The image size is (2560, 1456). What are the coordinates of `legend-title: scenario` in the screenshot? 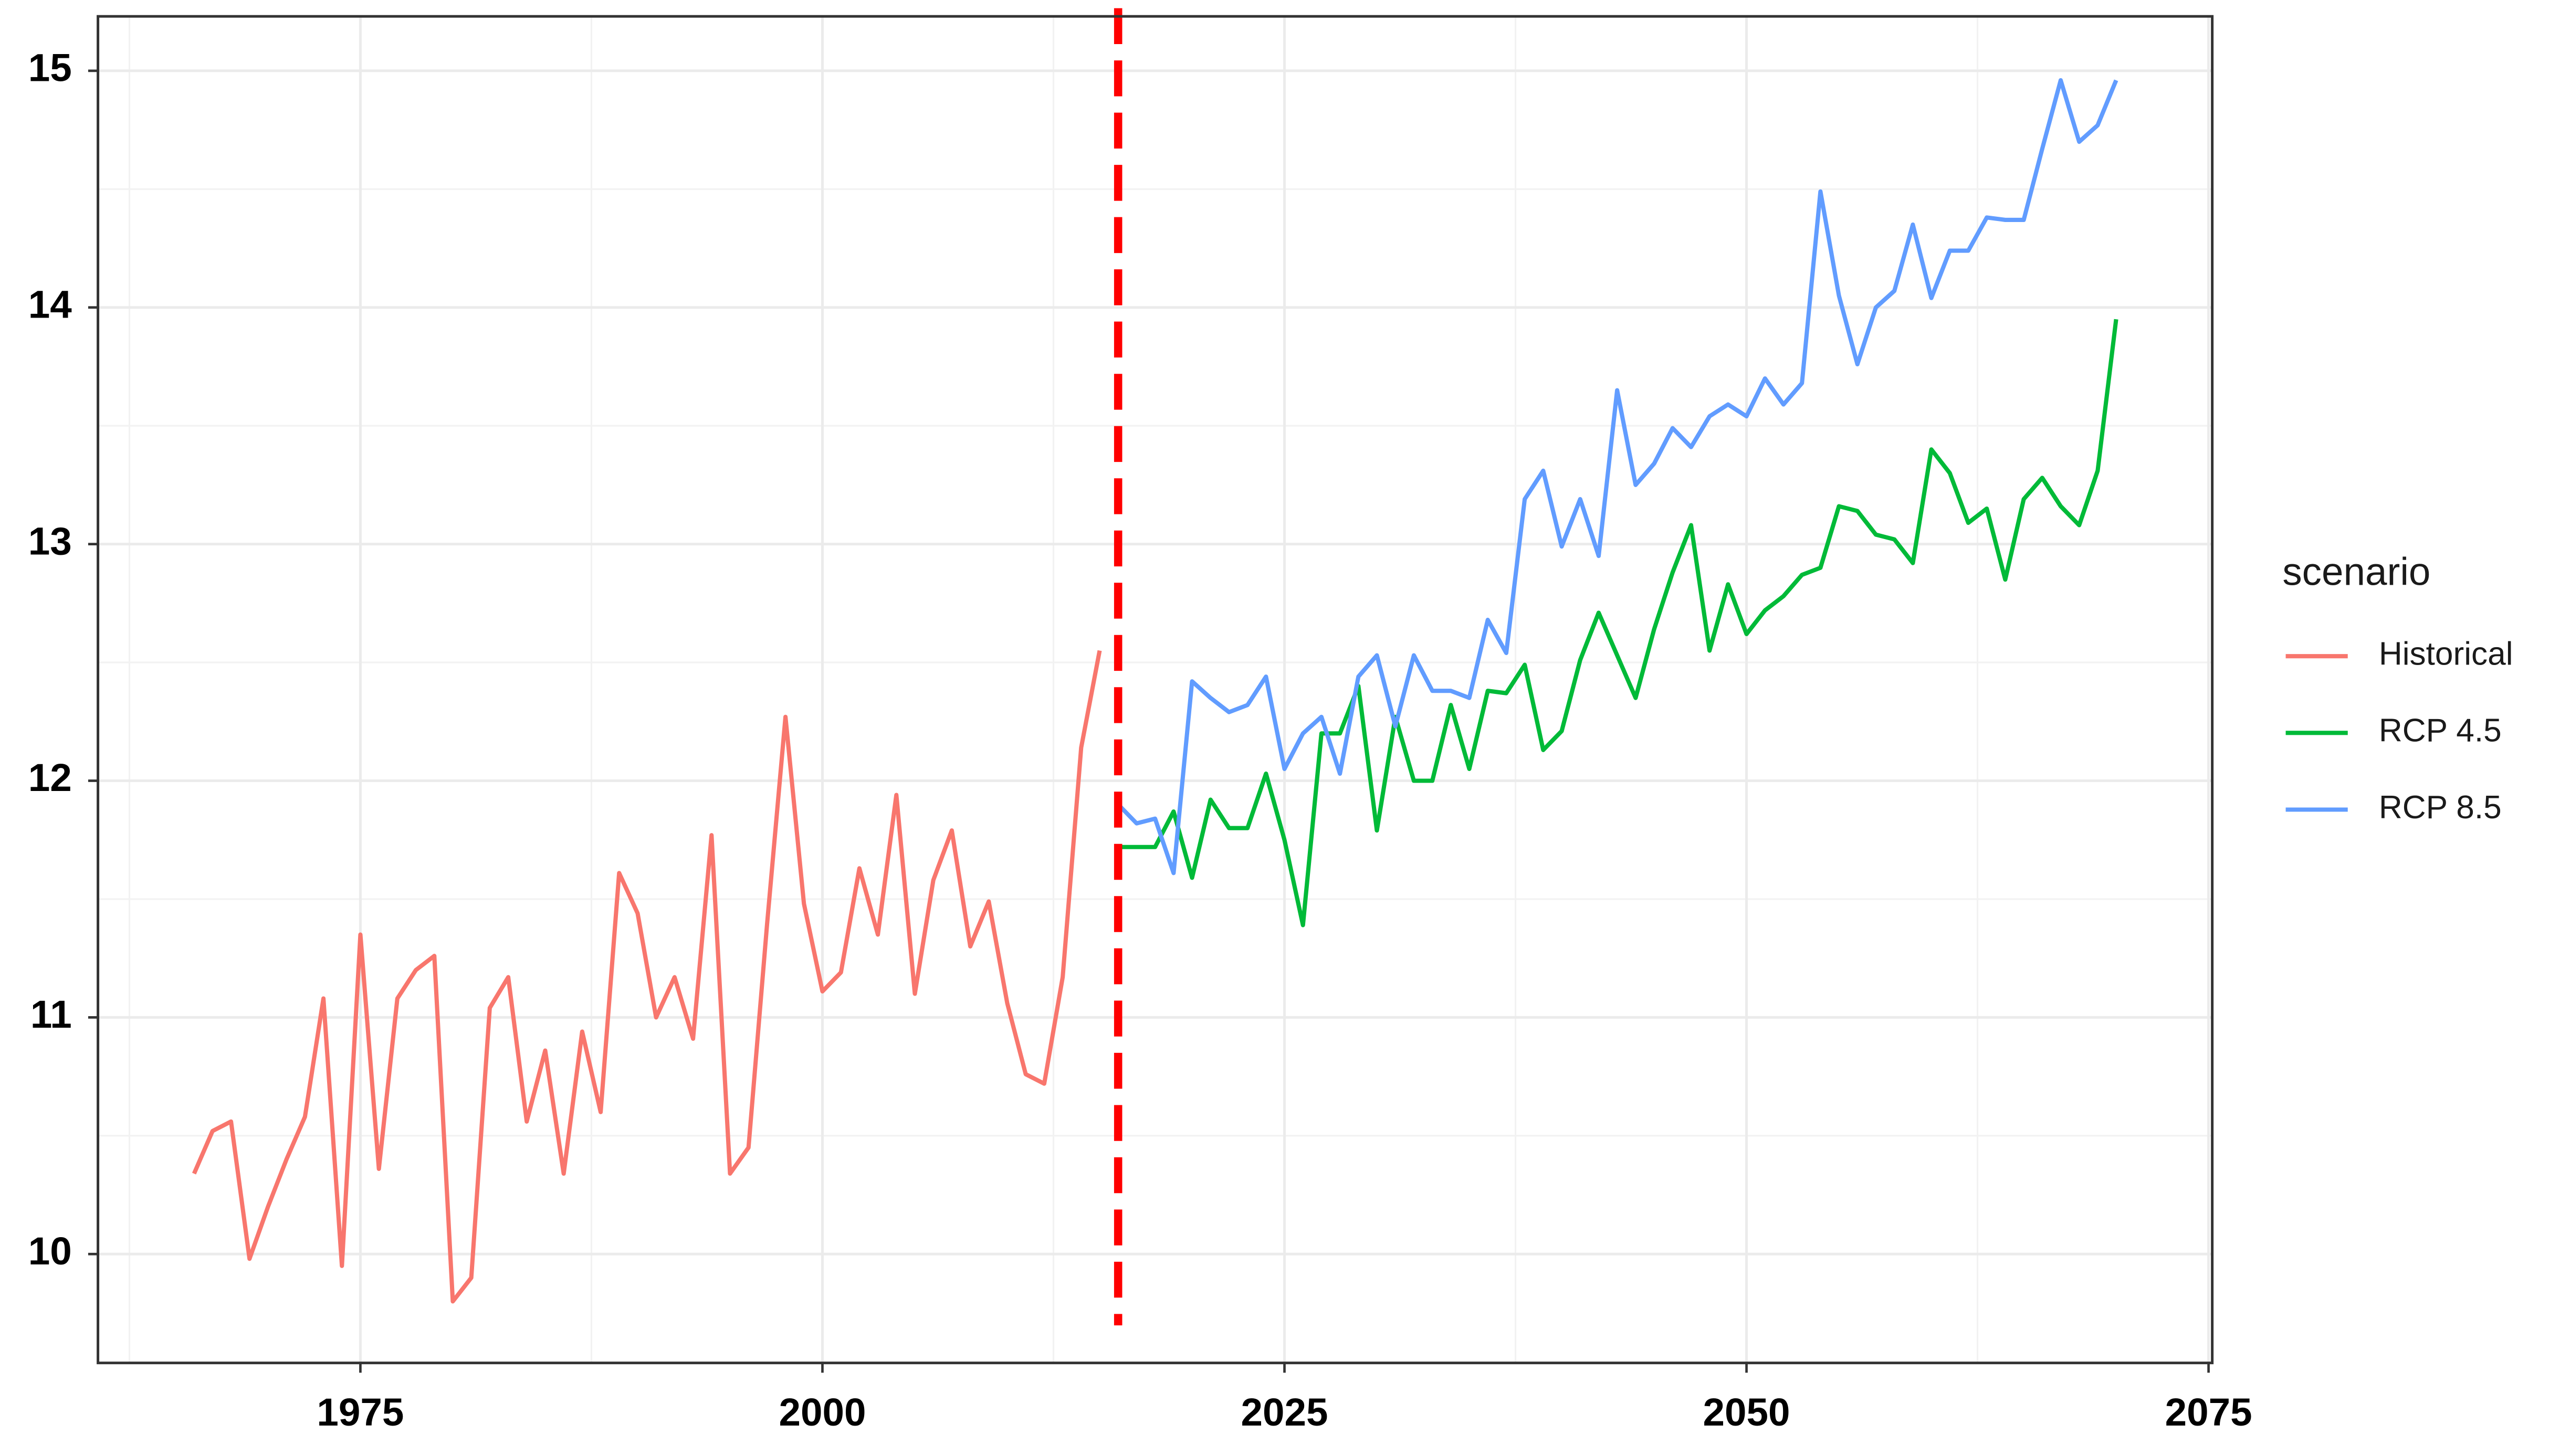 It's located at (2356, 571).